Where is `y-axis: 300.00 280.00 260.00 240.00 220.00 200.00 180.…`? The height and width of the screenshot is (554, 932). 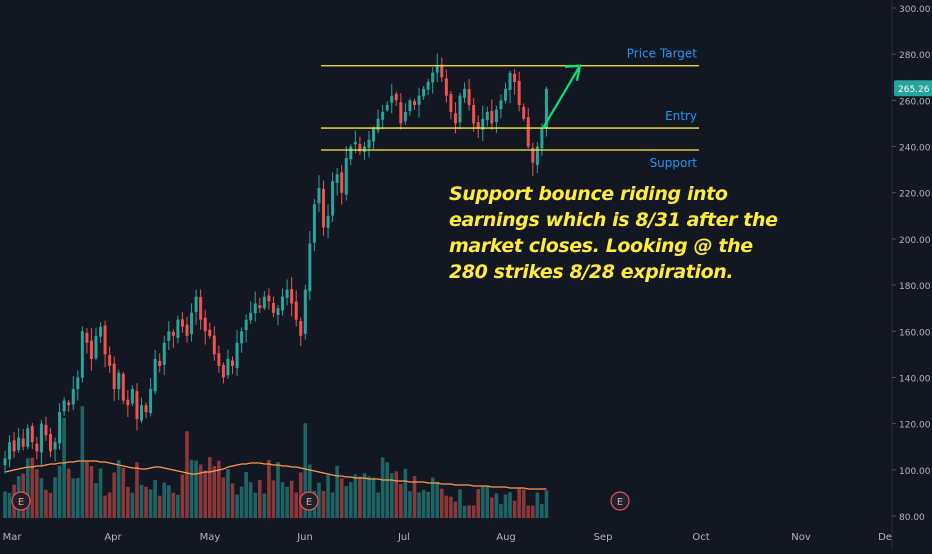 y-axis: 300.00 280.00 260.00 240.00 220.00 200.00 180.… is located at coordinates (911, 275).